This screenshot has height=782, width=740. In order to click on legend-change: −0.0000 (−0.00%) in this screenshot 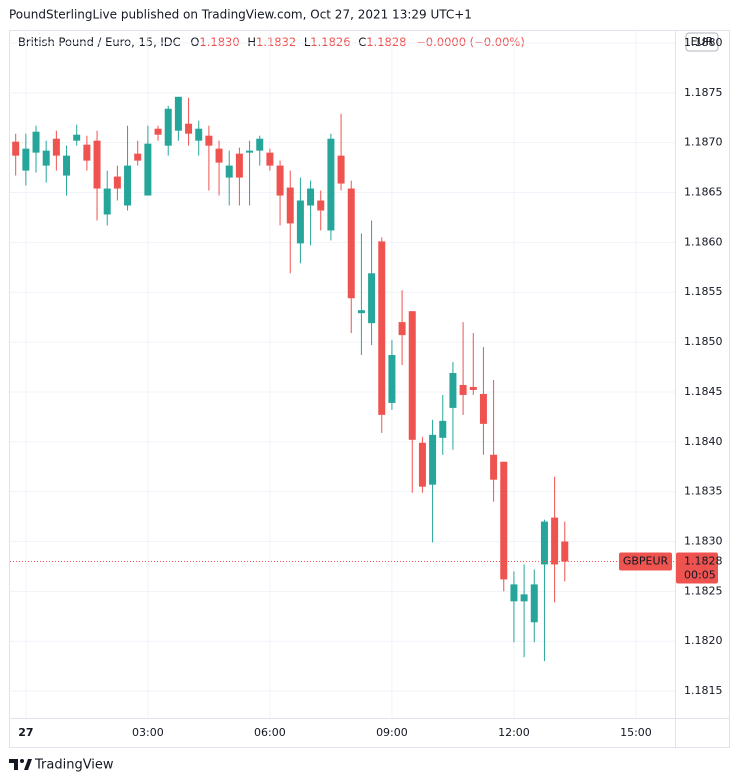, I will do `click(470, 42)`.